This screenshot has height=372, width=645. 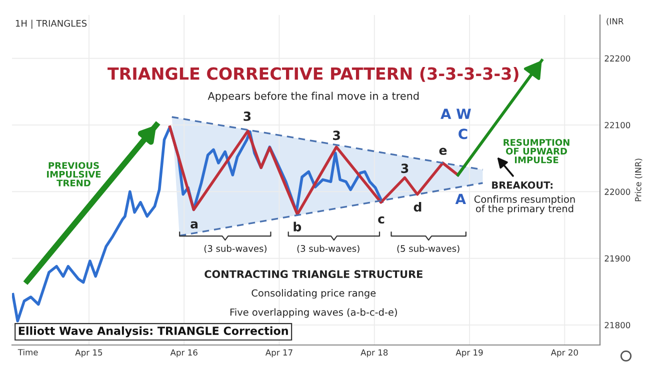 What do you see at coordinates (564, 353) in the screenshot?
I see `x-tick-label: Apr 20` at bounding box center [564, 353].